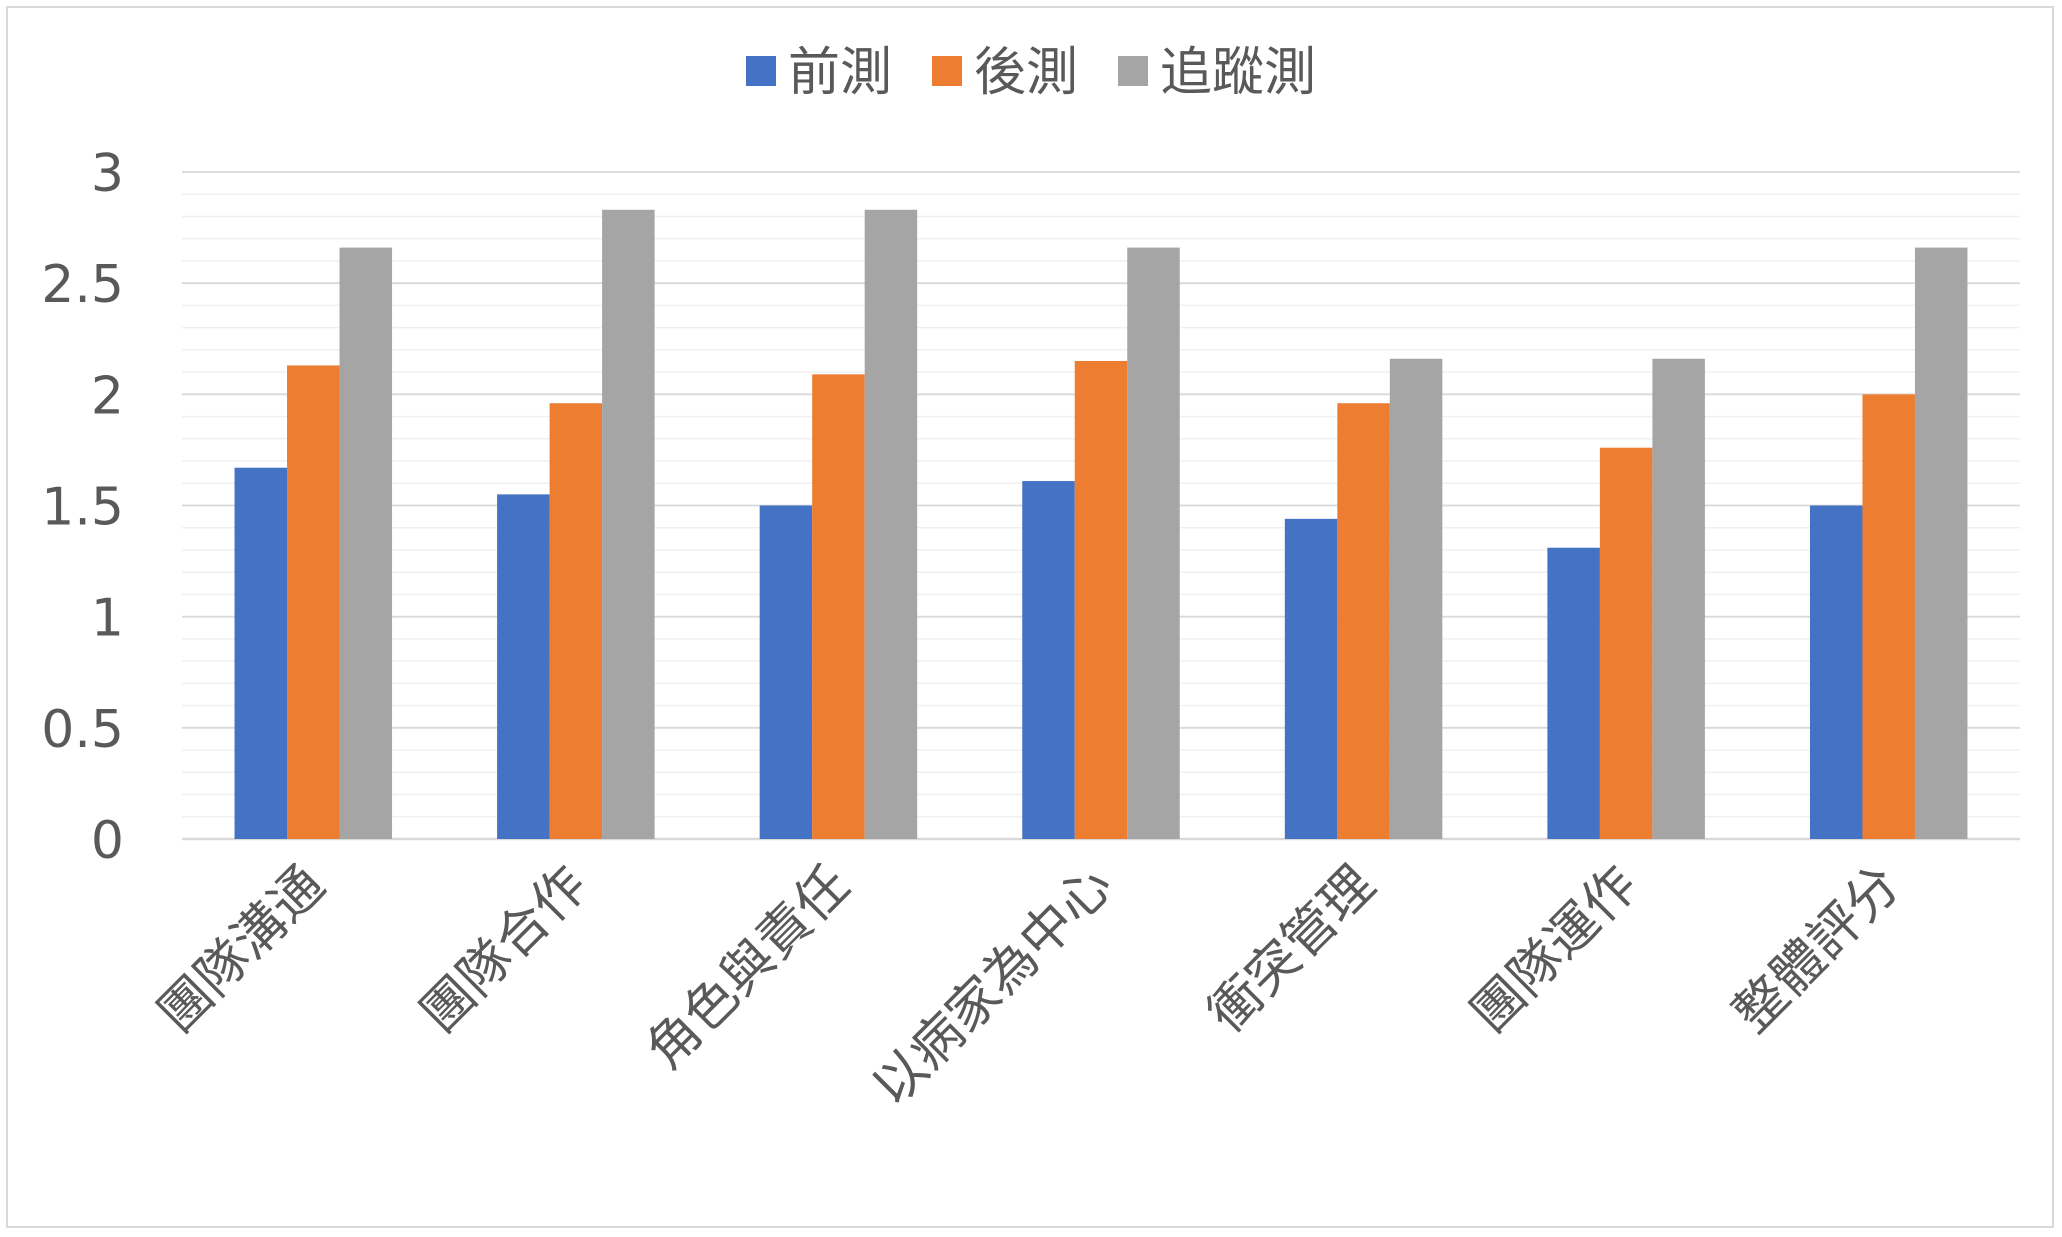 The height and width of the screenshot is (1237, 2062). What do you see at coordinates (107, 619) in the screenshot?
I see `y-tick-label: 1` at bounding box center [107, 619].